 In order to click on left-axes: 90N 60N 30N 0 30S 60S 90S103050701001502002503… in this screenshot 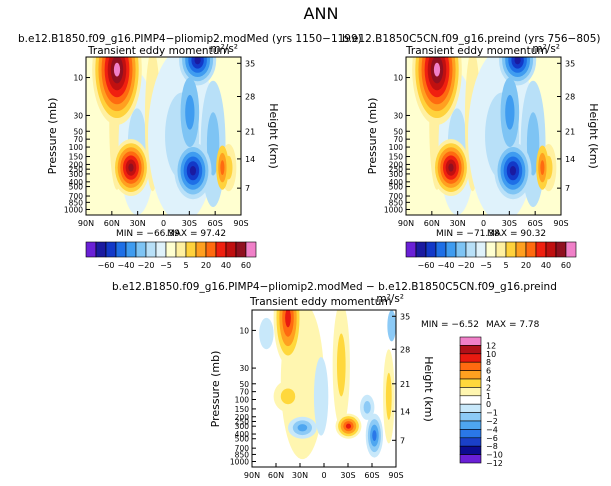, I will do `click(159, 143)`.